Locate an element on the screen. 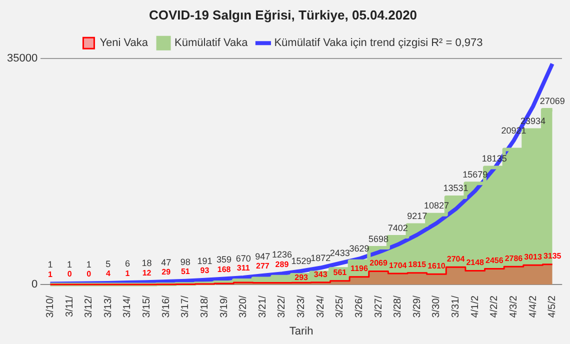  x-tick-label: 3/20/ is located at coordinates (244, 306).